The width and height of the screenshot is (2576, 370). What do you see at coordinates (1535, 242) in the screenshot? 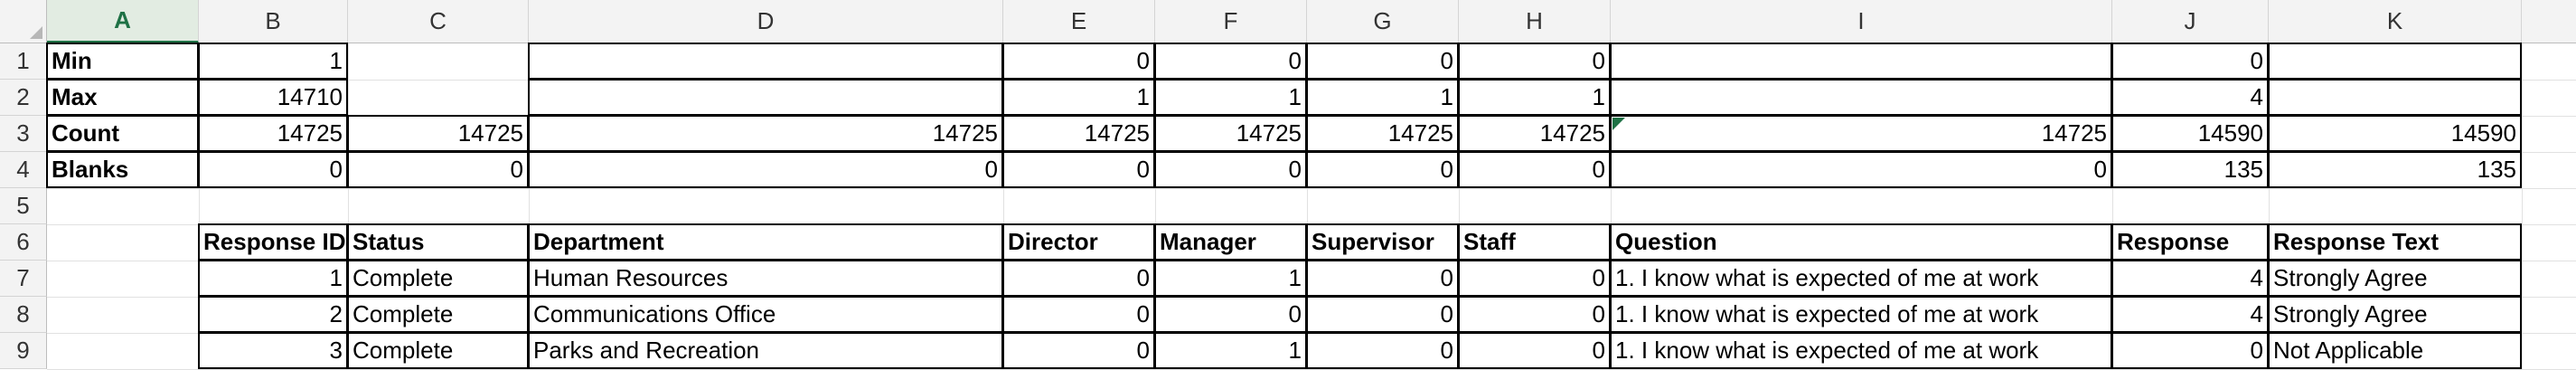
I see `table-header-cell: Staff` at bounding box center [1535, 242].